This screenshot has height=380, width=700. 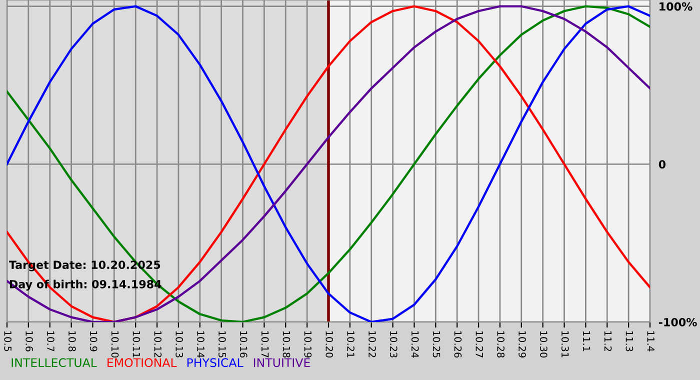 What do you see at coordinates (179, 344) in the screenshot?
I see `x-tick-label: 10.13` at bounding box center [179, 344].